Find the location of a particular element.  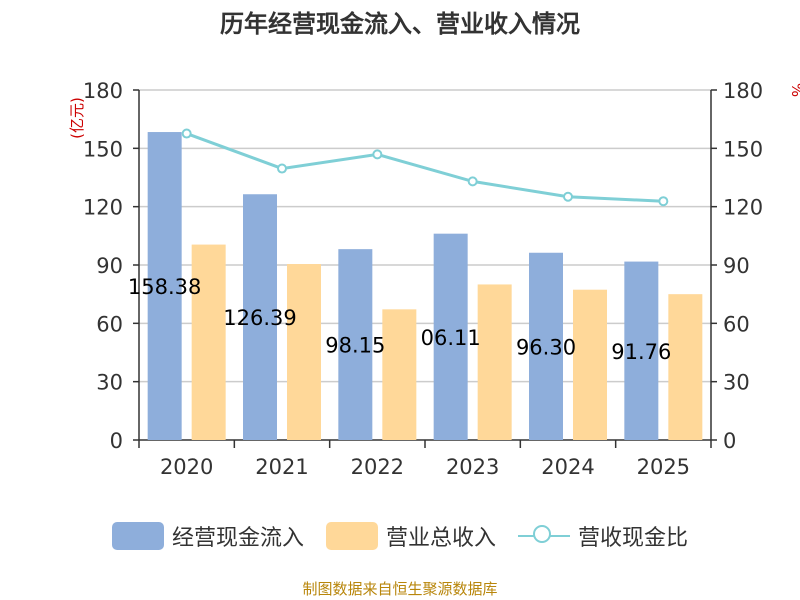

y-left-tick-label: 0 is located at coordinates (116, 441).